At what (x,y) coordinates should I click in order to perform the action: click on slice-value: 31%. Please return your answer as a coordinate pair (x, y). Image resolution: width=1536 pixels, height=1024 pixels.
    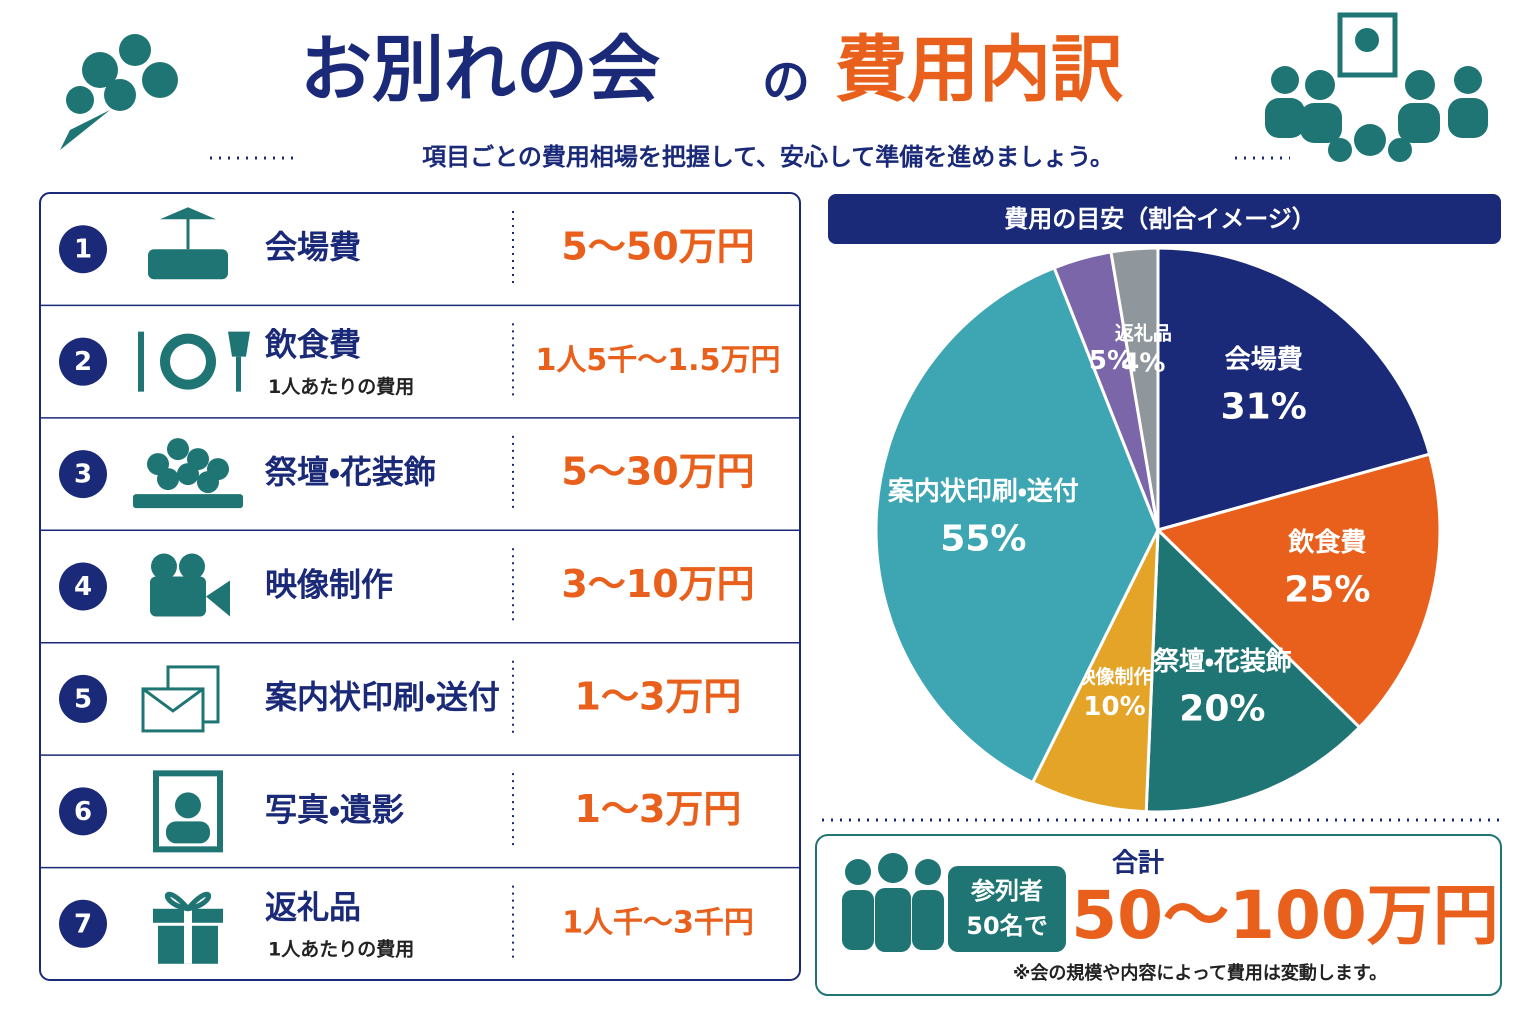
    Looking at the image, I should click on (1264, 407).